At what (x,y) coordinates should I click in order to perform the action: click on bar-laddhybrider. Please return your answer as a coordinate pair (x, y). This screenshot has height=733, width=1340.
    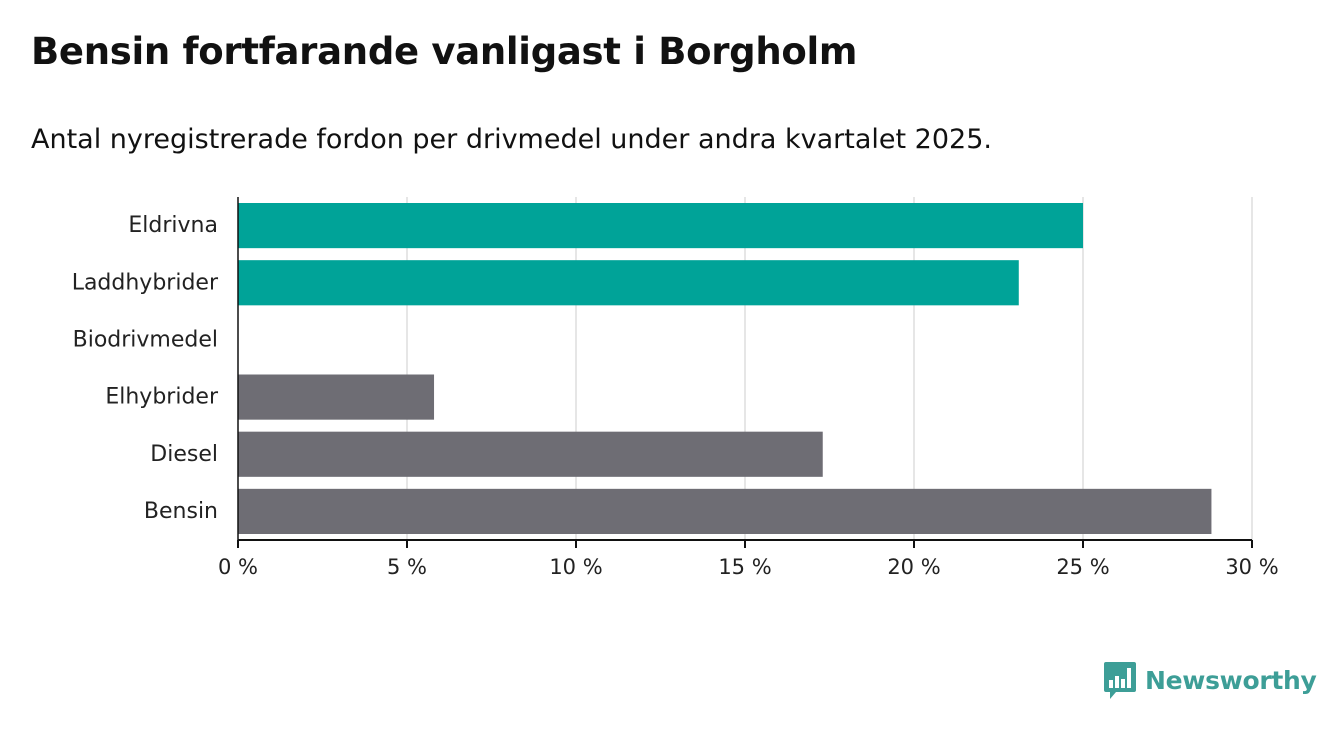
    Looking at the image, I should click on (628, 283).